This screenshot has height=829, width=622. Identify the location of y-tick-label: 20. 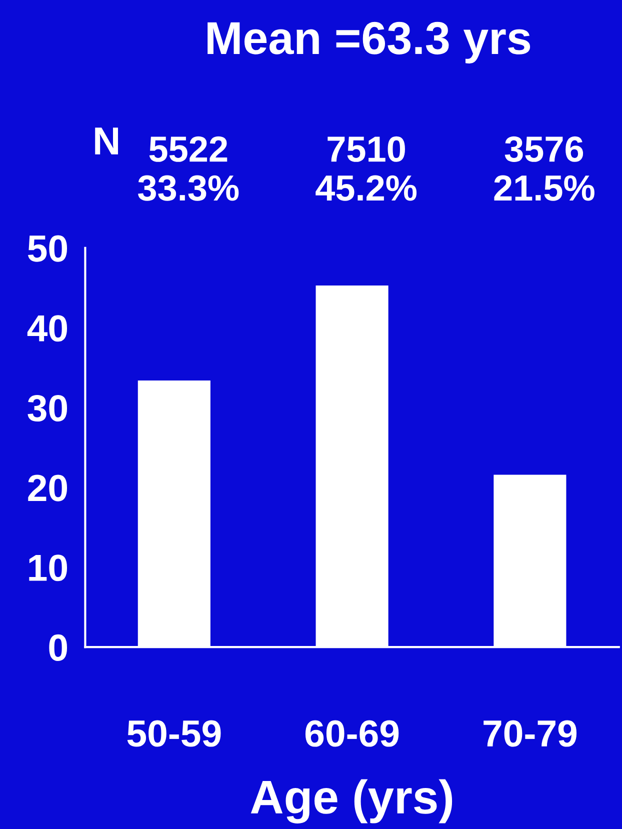
(48, 488).